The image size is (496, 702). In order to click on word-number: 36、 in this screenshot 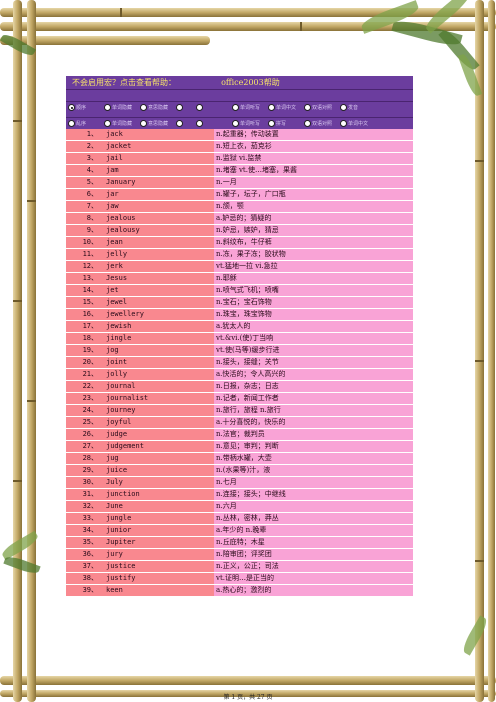, I will do `click(85, 554)`.